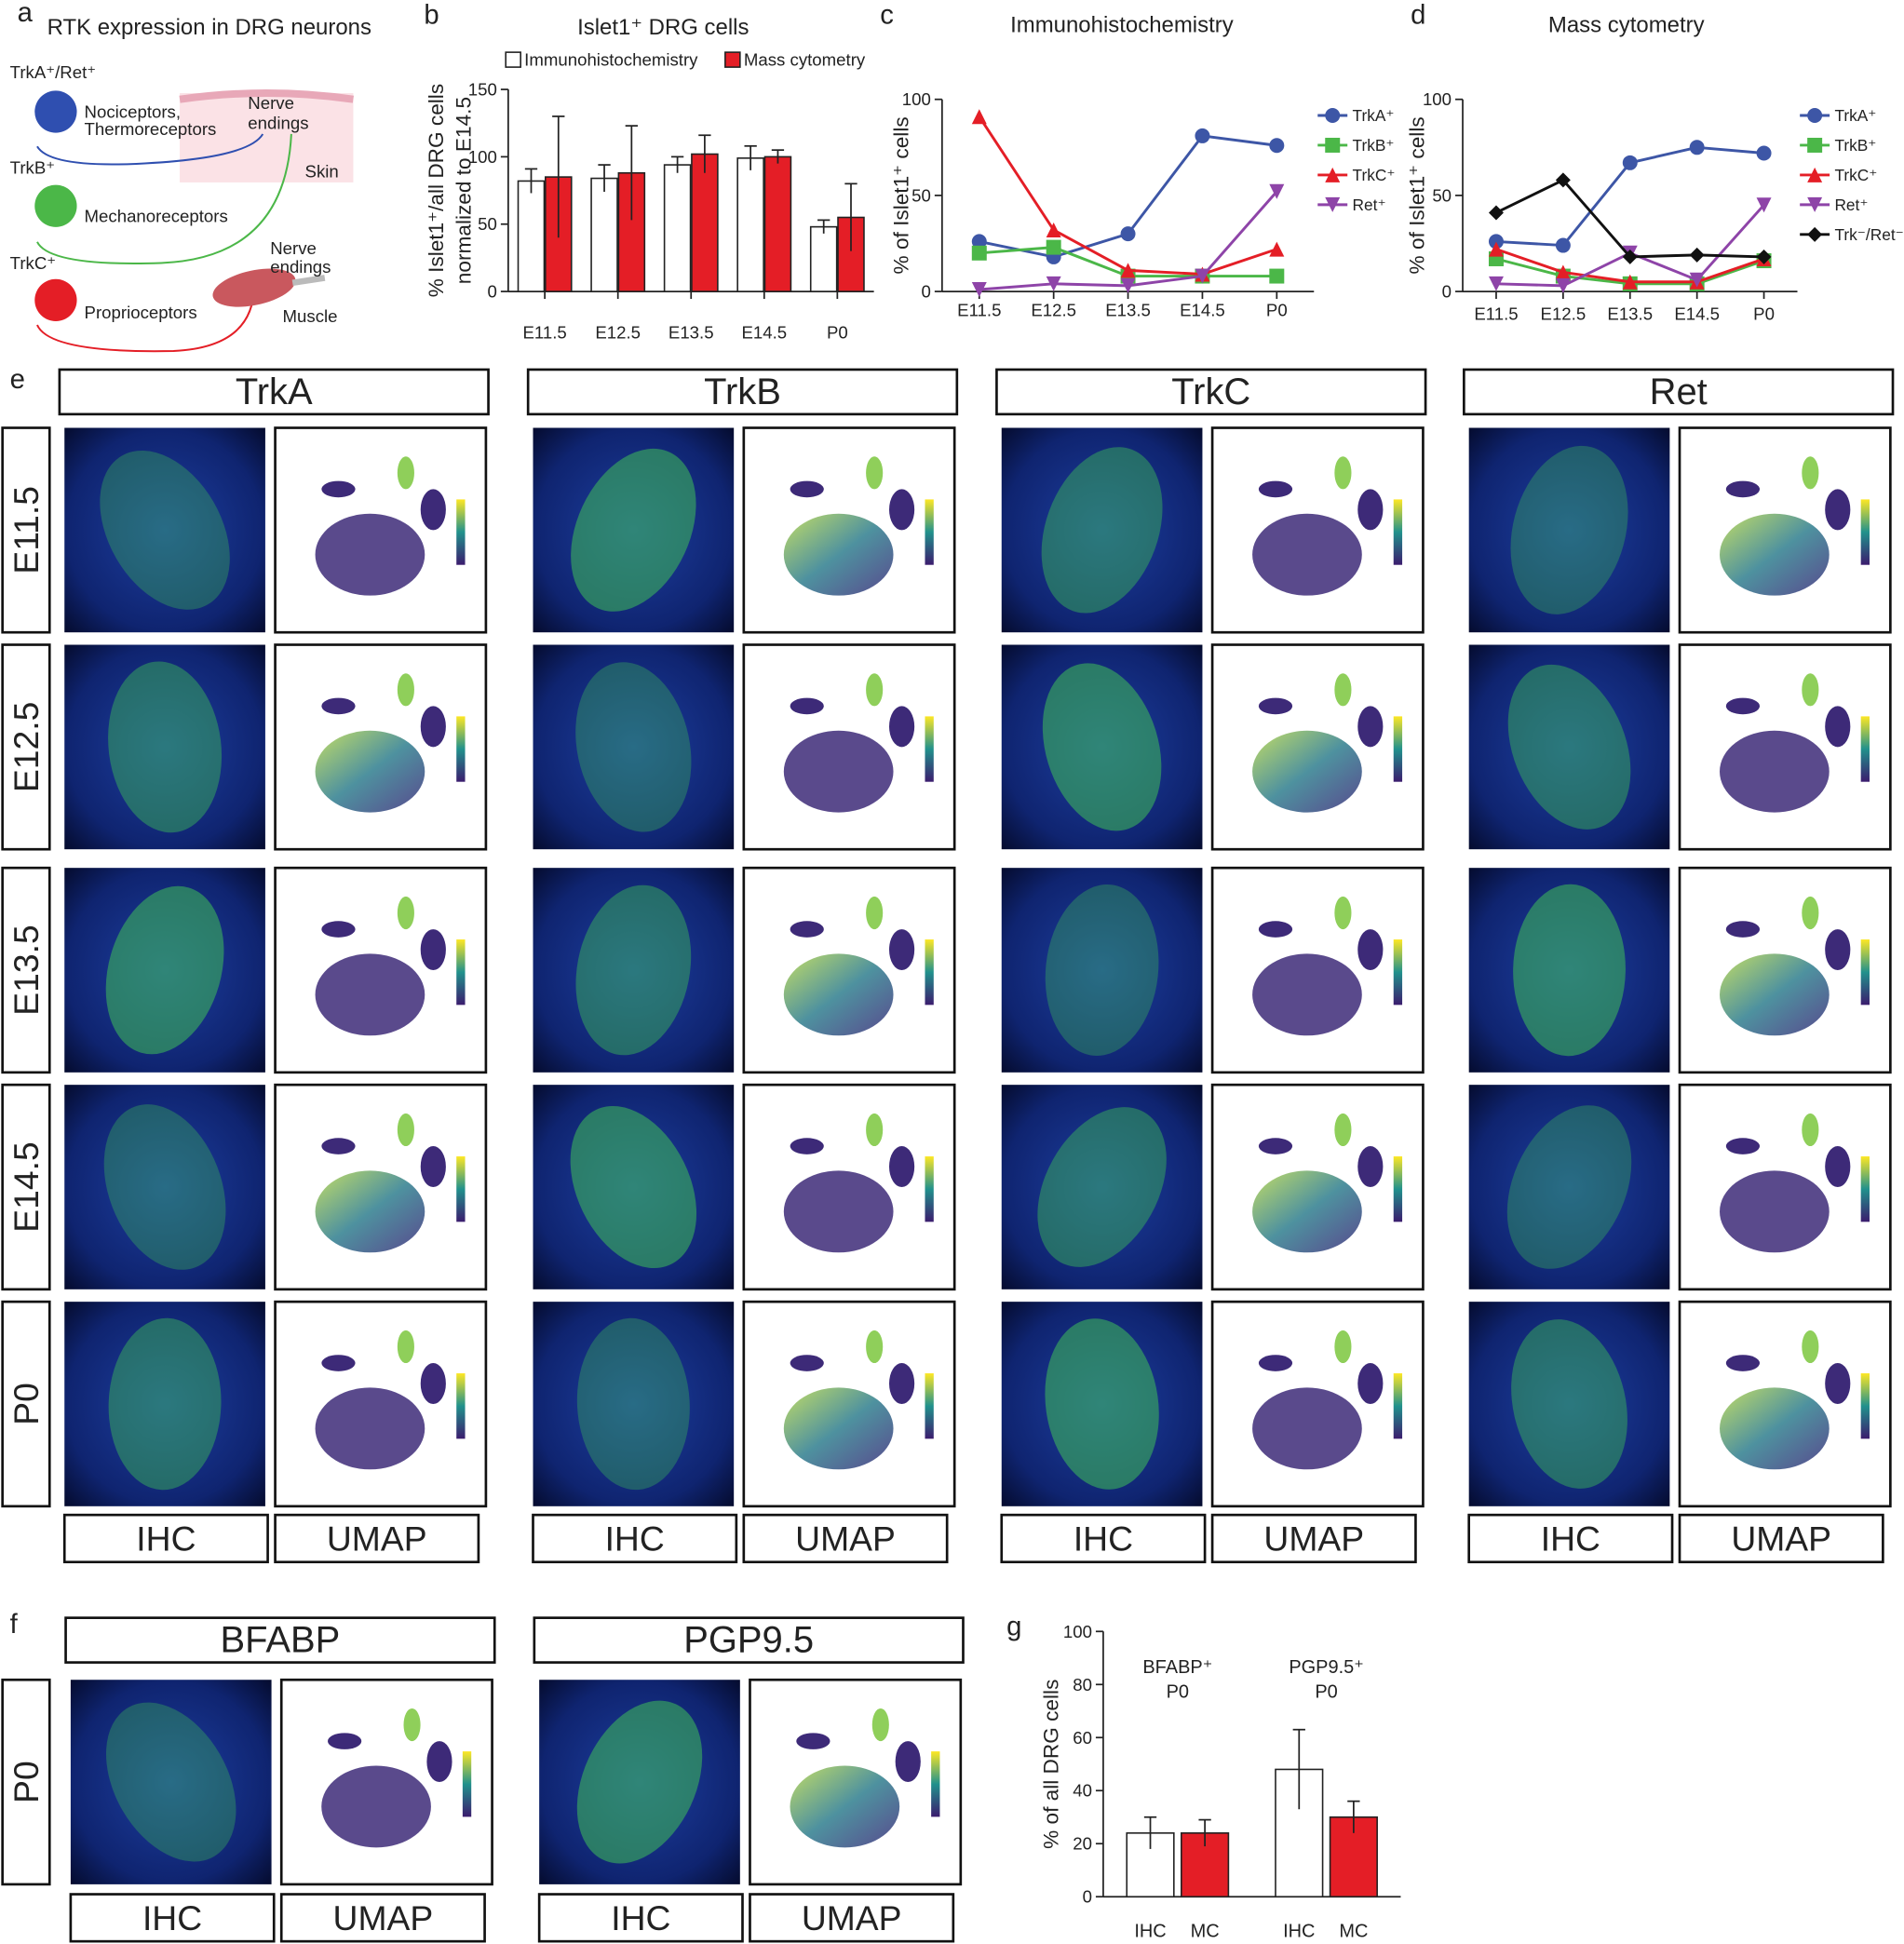 The height and width of the screenshot is (1944, 1904). Describe the element at coordinates (26, 1782) in the screenshot. I see `row-label-box` at that location.